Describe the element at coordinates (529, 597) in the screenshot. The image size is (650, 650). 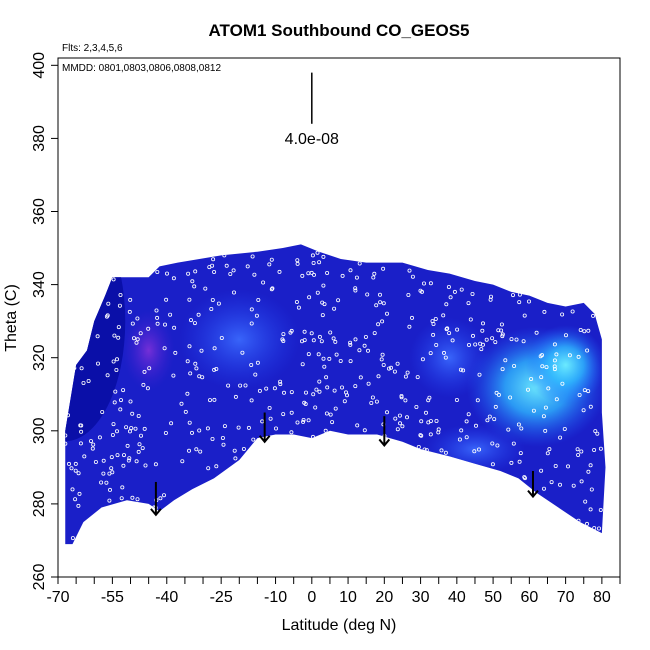
I see `x-tick-label: 60` at that location.